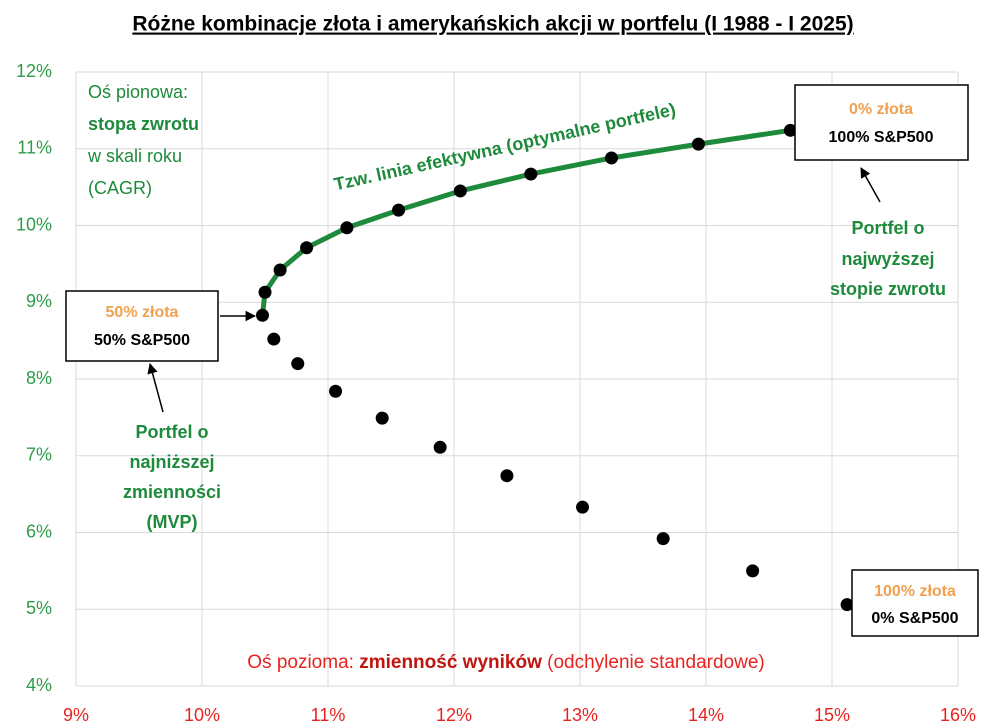 This screenshot has height=728, width=986. What do you see at coordinates (653, 662) in the screenshot?
I see `x-axis-note-part: (odchylenie standardowe)` at bounding box center [653, 662].